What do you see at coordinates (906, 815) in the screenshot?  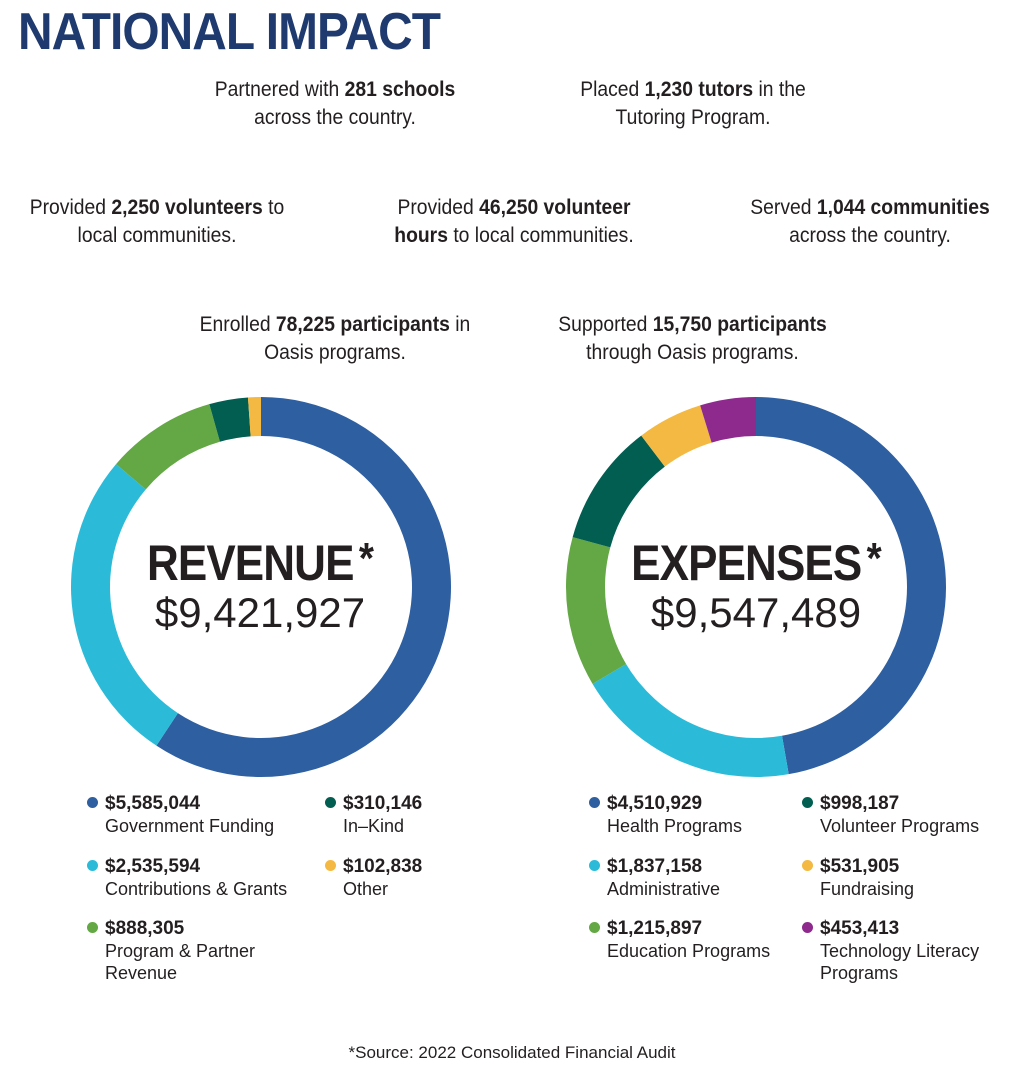 I see `legend-item: $998,187 Volunteer Programs` at bounding box center [906, 815].